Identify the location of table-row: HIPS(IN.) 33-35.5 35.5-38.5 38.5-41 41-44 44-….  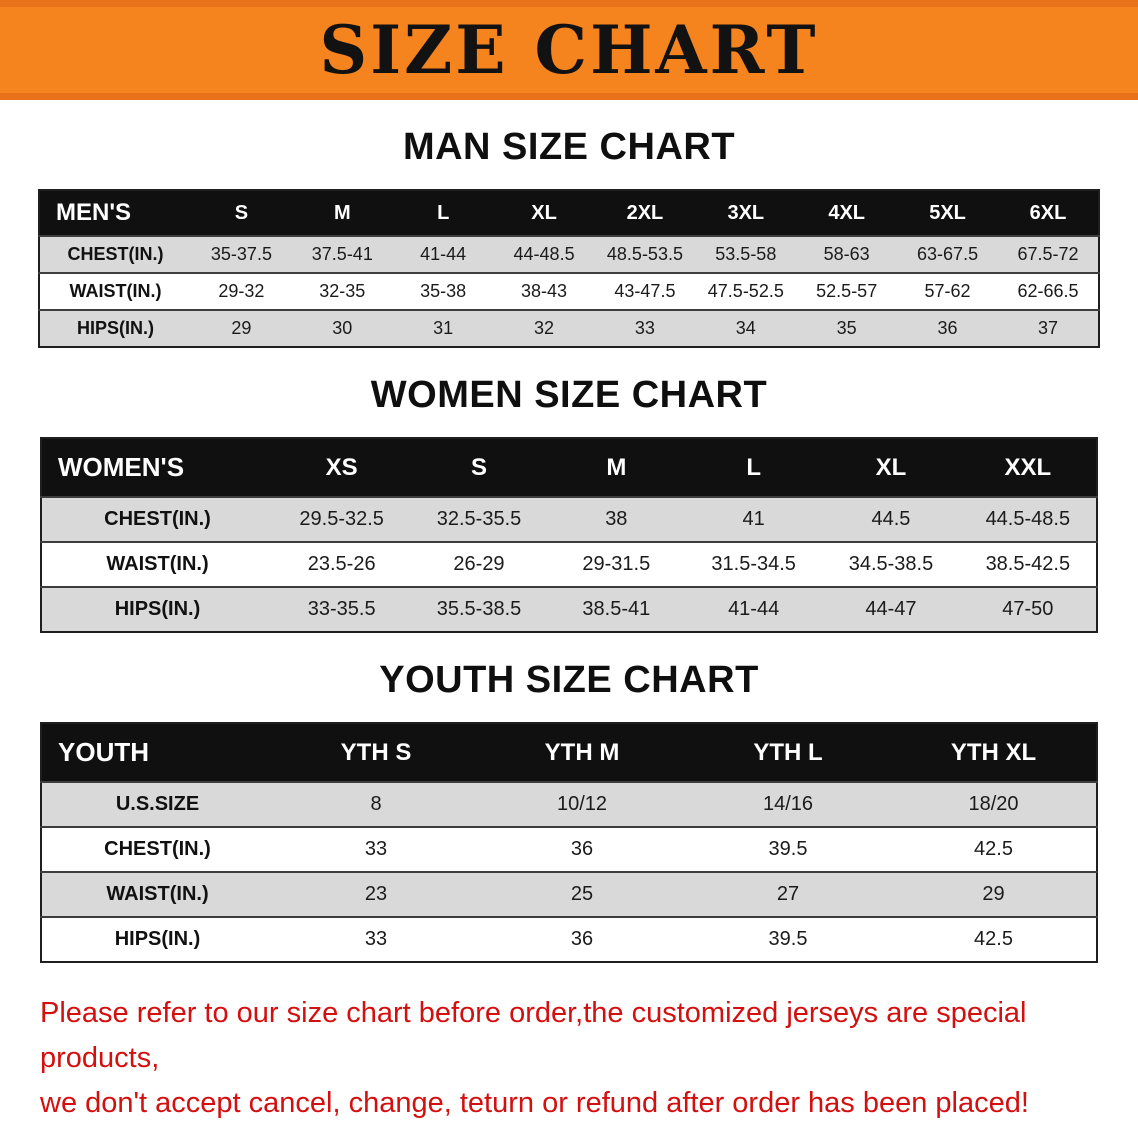
(569, 609).